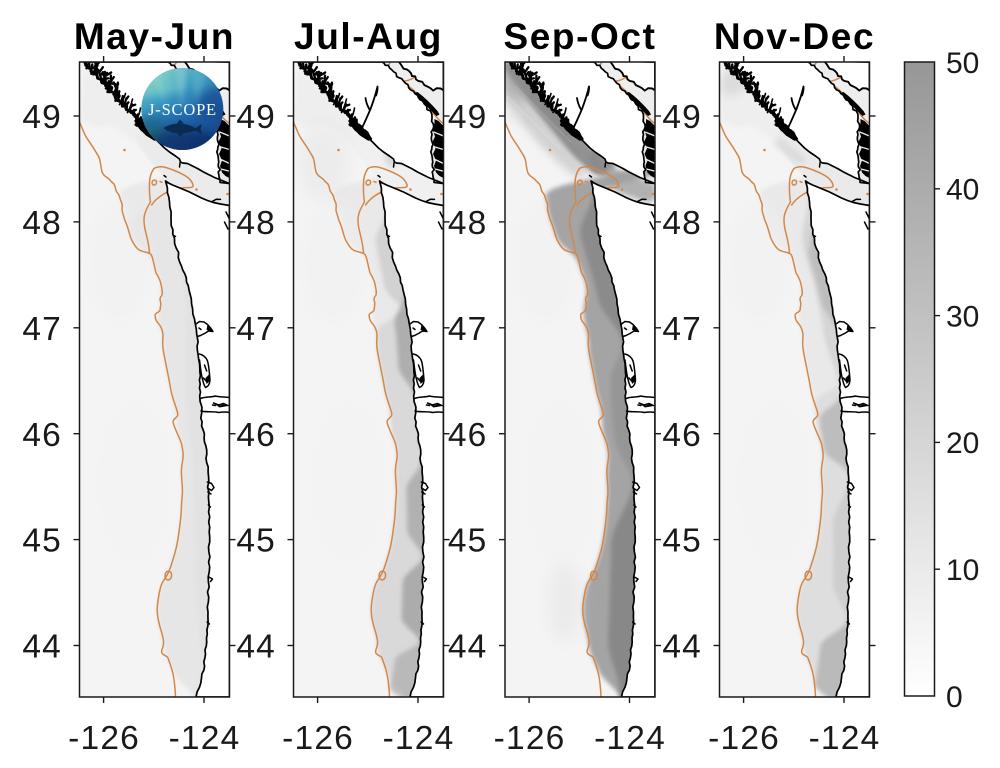  I want to click on svg-text: Nov-Dec, so click(794, 36).